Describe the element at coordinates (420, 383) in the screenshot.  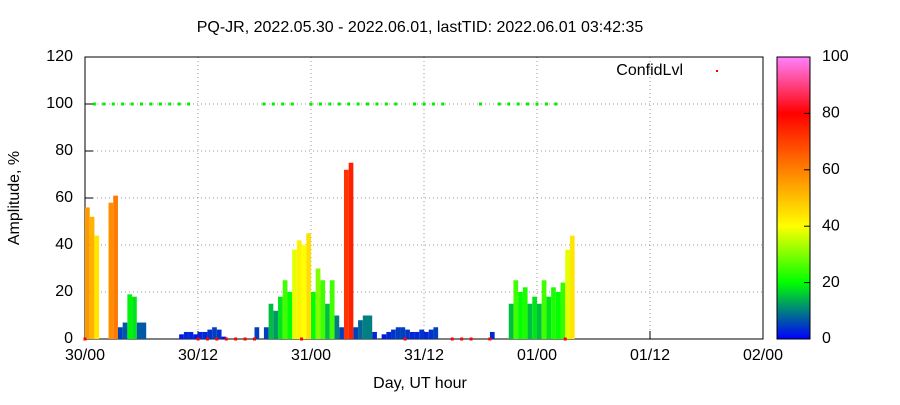
I see `x-axis-label: Day, UT hour` at that location.